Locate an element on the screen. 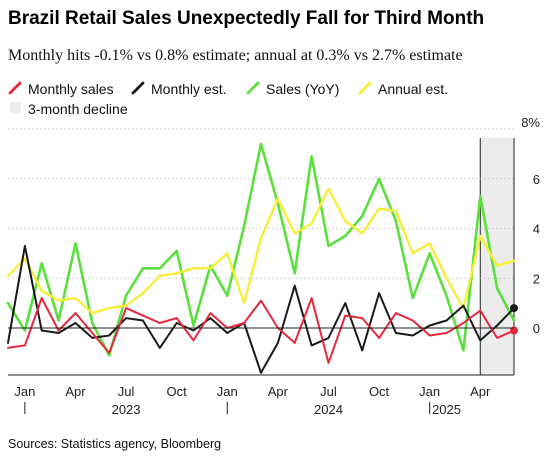 This screenshot has width=546, height=456. legend-item-annual_est: Annual est. is located at coordinates (403, 89).